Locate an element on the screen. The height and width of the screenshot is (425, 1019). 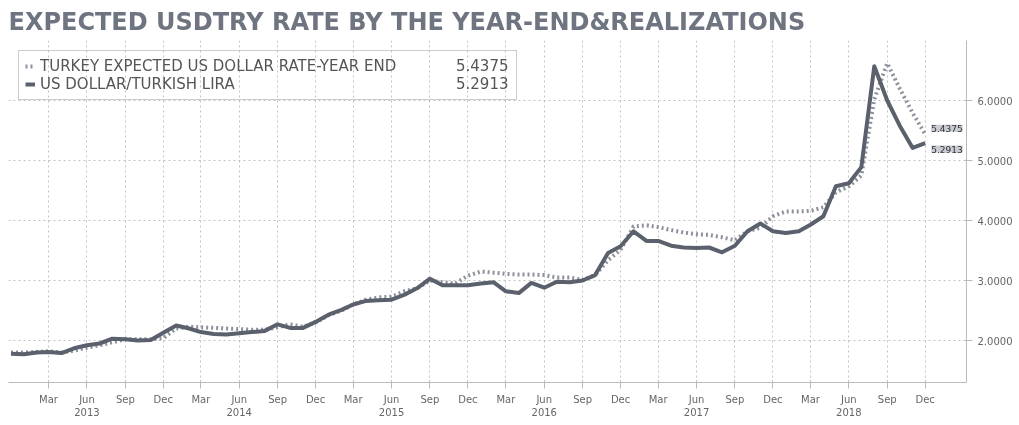
x-tick-label: Jun 2018 is located at coordinates (849, 405).